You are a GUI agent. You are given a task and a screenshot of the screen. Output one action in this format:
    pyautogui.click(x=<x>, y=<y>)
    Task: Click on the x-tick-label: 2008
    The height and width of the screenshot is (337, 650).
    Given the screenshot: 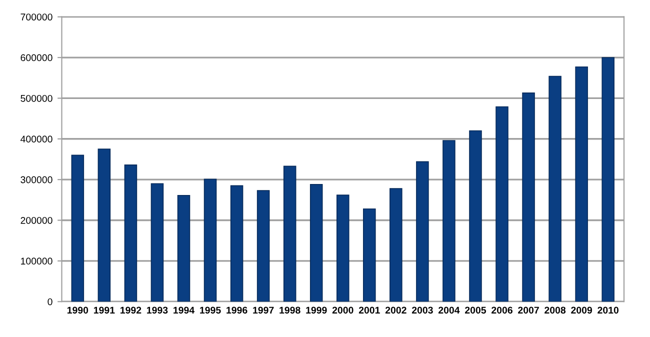 What is the action you would take?
    pyautogui.click(x=555, y=310)
    